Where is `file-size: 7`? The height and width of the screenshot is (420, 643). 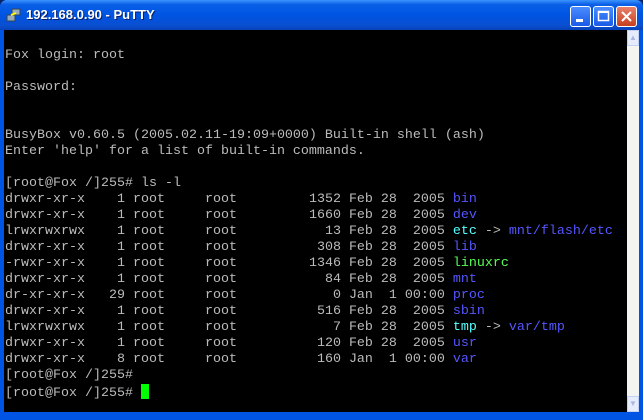 file-size: 7 is located at coordinates (312, 327).